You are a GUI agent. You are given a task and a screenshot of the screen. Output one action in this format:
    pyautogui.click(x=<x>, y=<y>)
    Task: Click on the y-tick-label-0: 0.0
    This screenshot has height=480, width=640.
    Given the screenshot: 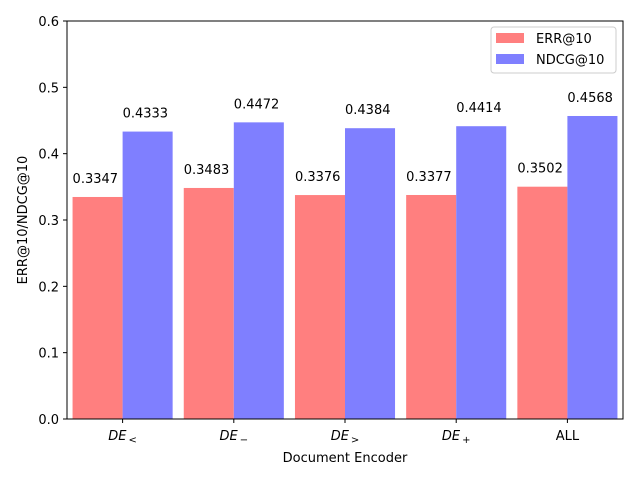 What is the action you would take?
    pyautogui.click(x=48, y=420)
    